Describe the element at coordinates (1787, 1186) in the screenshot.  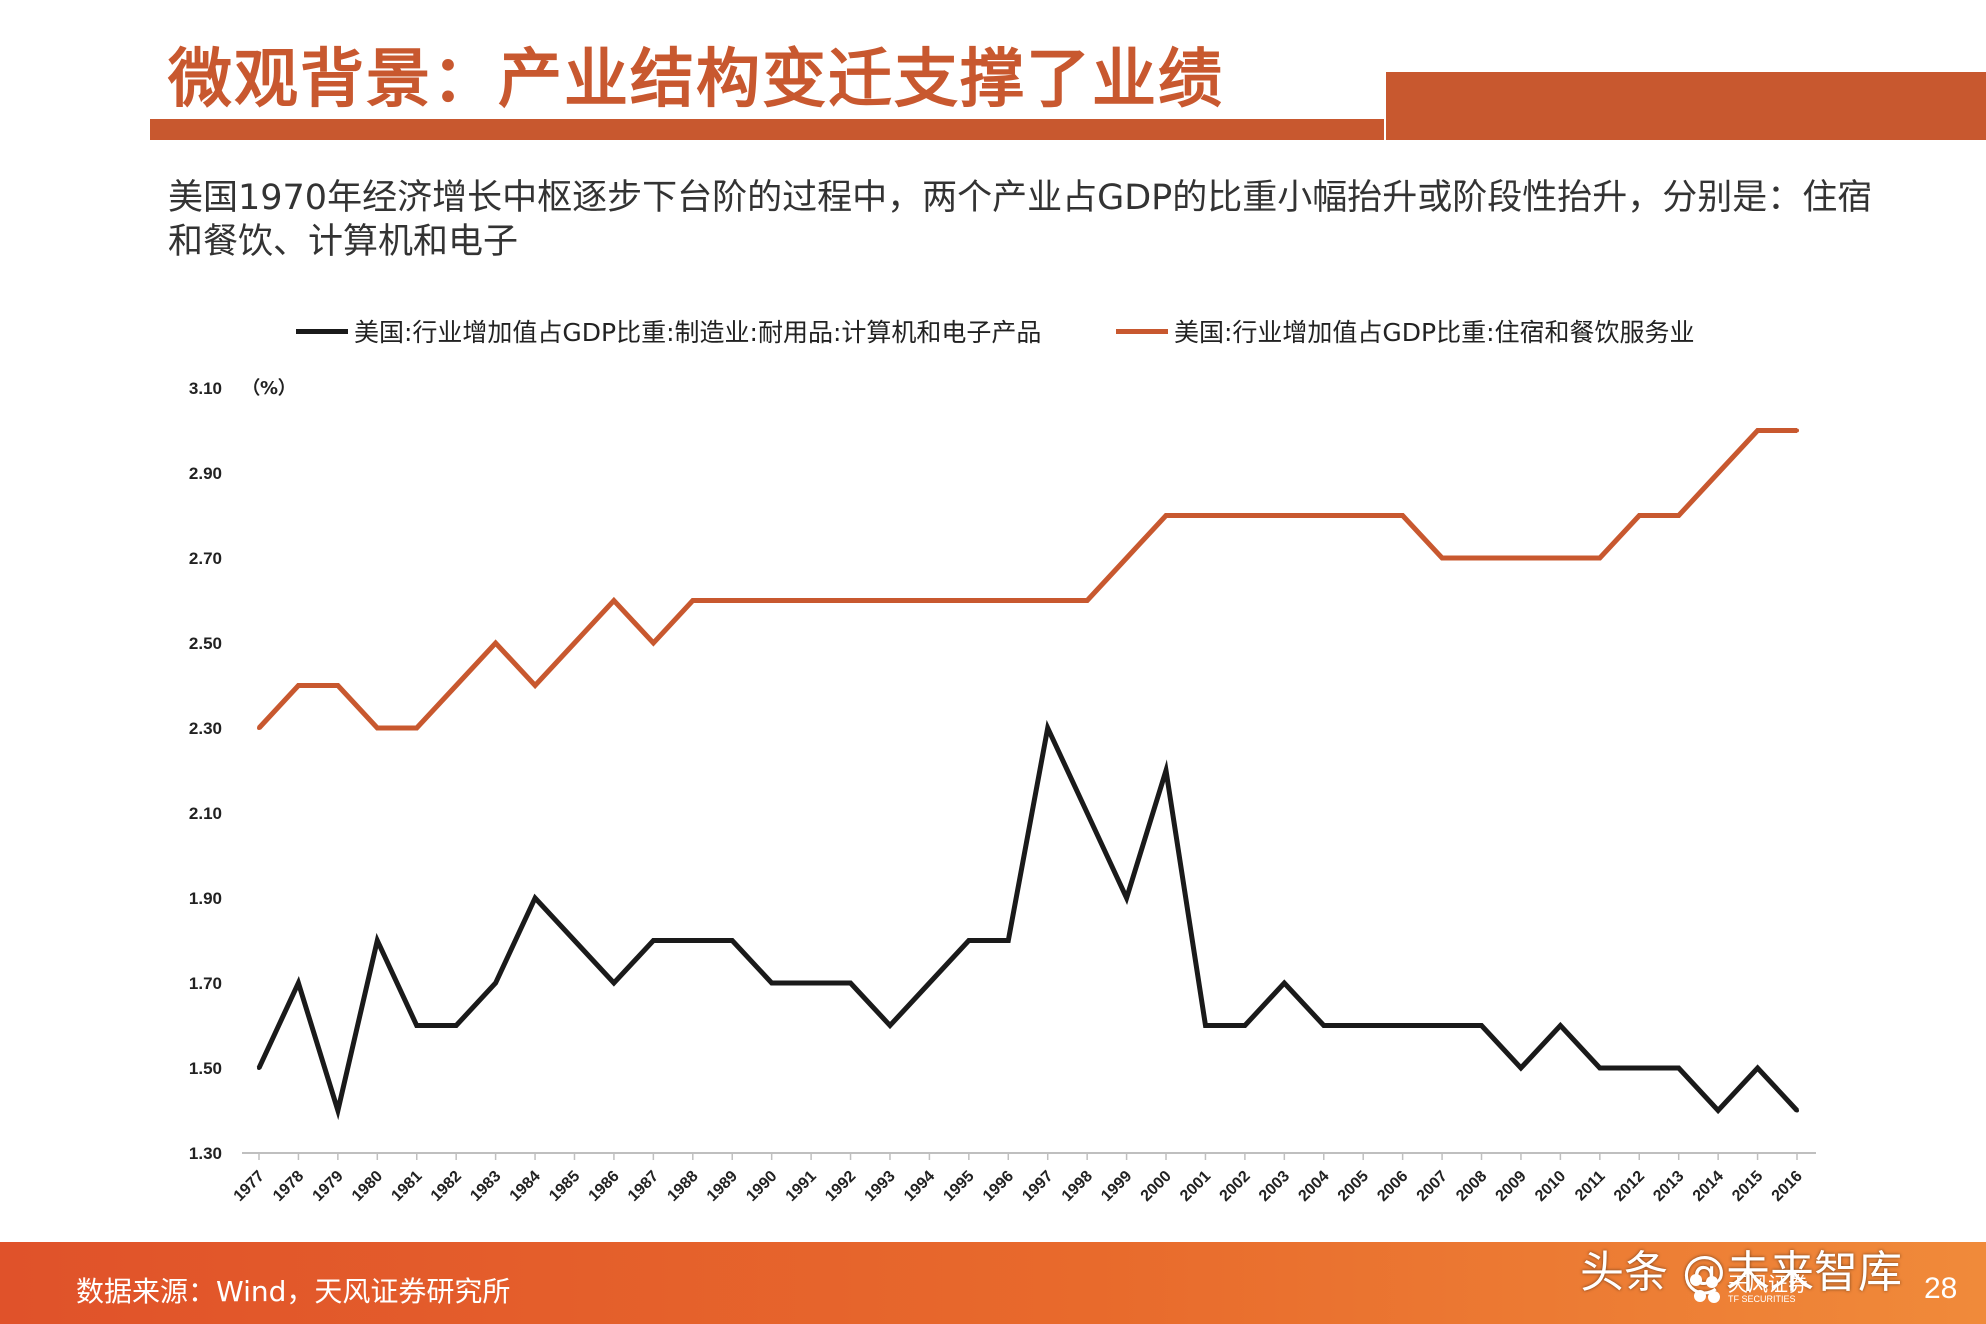
I see `x-tick-label: 2016` at that location.